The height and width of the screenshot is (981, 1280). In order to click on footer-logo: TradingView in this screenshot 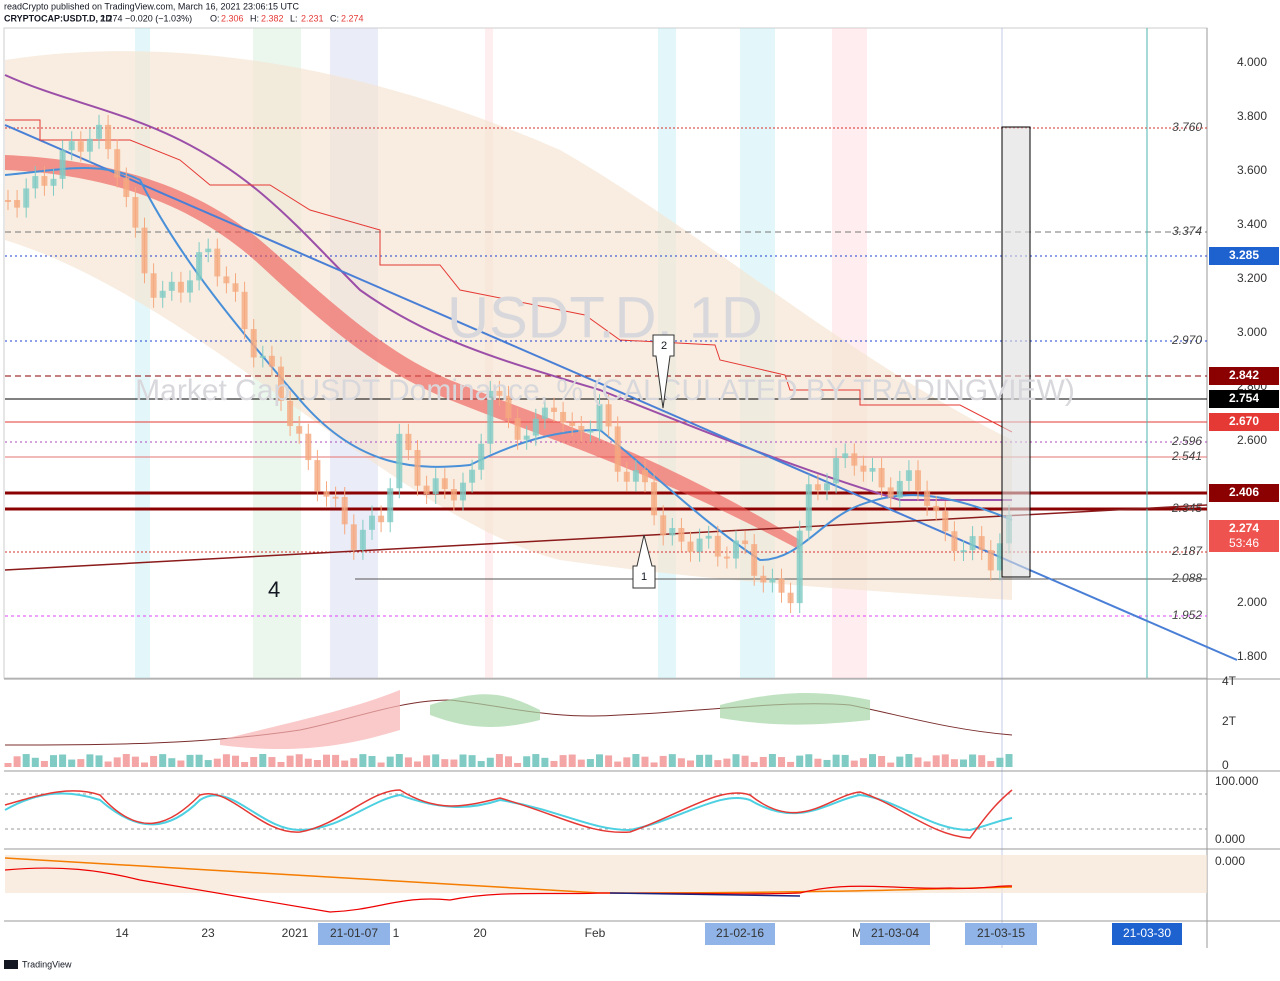, I will do `click(38, 964)`.